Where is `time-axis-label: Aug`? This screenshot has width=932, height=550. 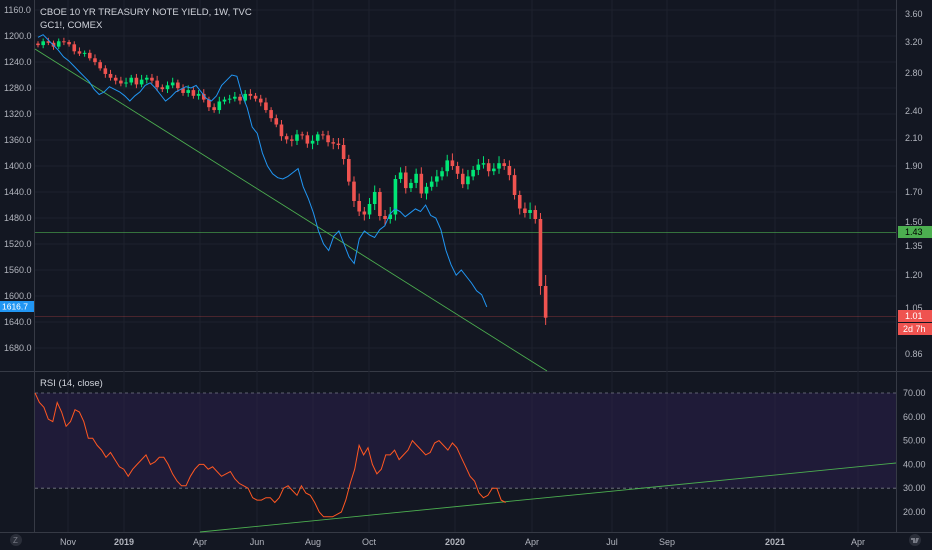
time-axis-label: Aug is located at coordinates (313, 542).